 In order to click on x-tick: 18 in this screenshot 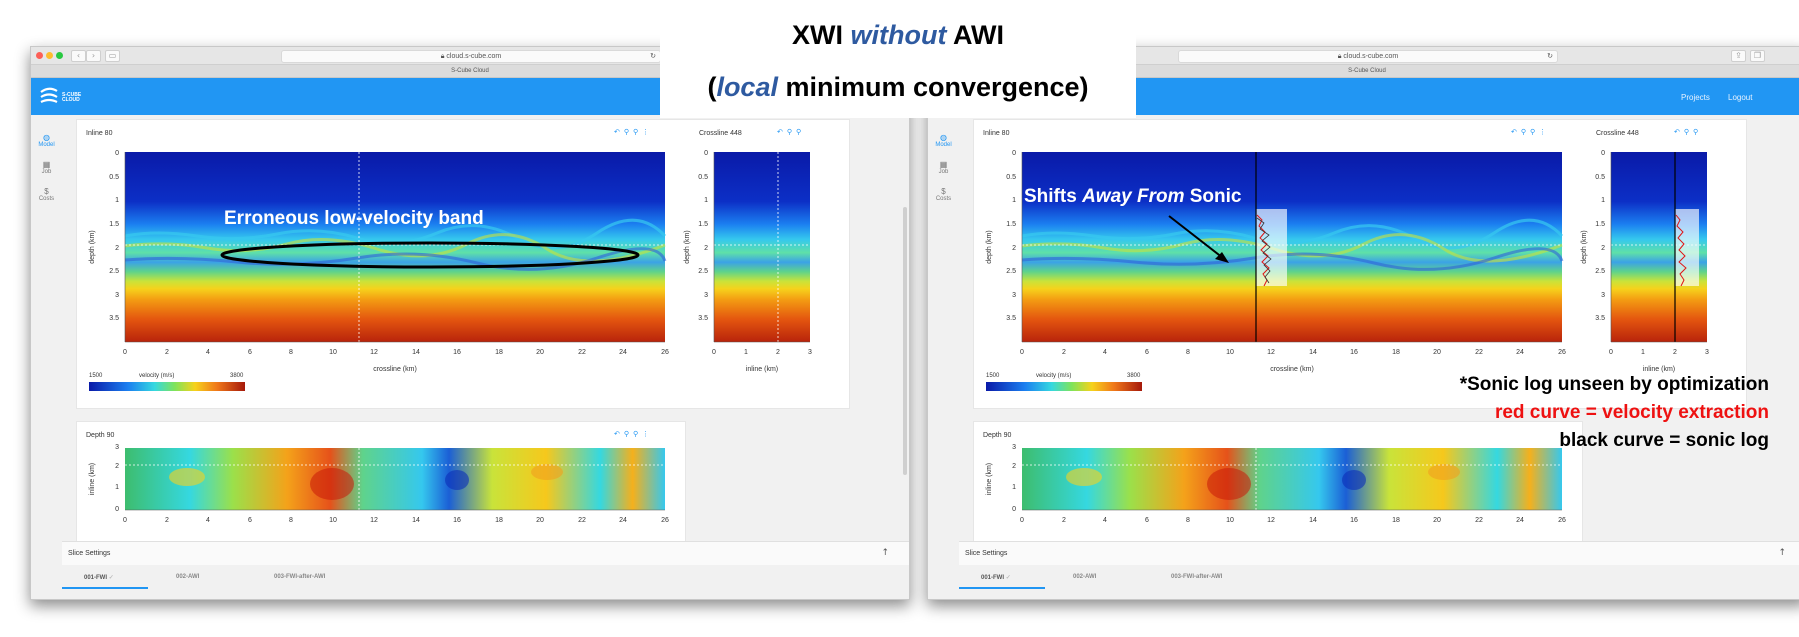, I will do `click(1396, 352)`.